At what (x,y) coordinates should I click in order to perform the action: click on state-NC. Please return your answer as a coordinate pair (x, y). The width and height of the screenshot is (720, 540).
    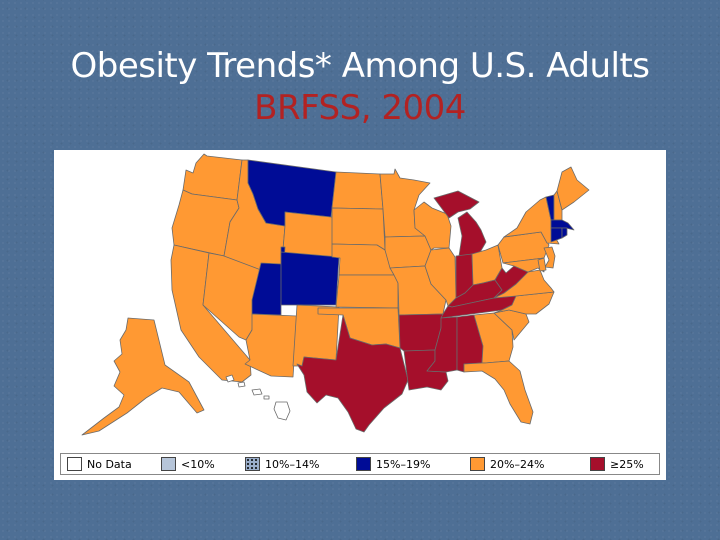
    Looking at the image, I should click on (524, 303).